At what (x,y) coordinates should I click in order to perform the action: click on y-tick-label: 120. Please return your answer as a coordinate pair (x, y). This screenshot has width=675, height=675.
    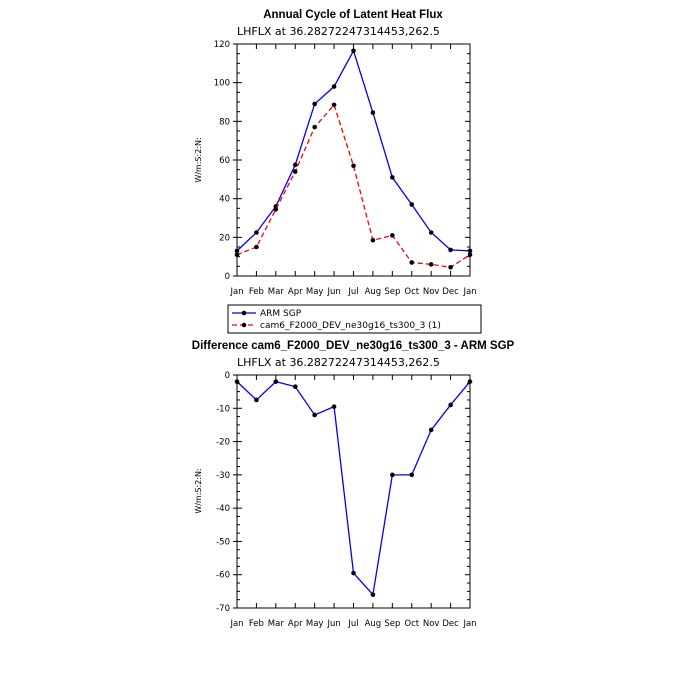
    Looking at the image, I should click on (222, 45).